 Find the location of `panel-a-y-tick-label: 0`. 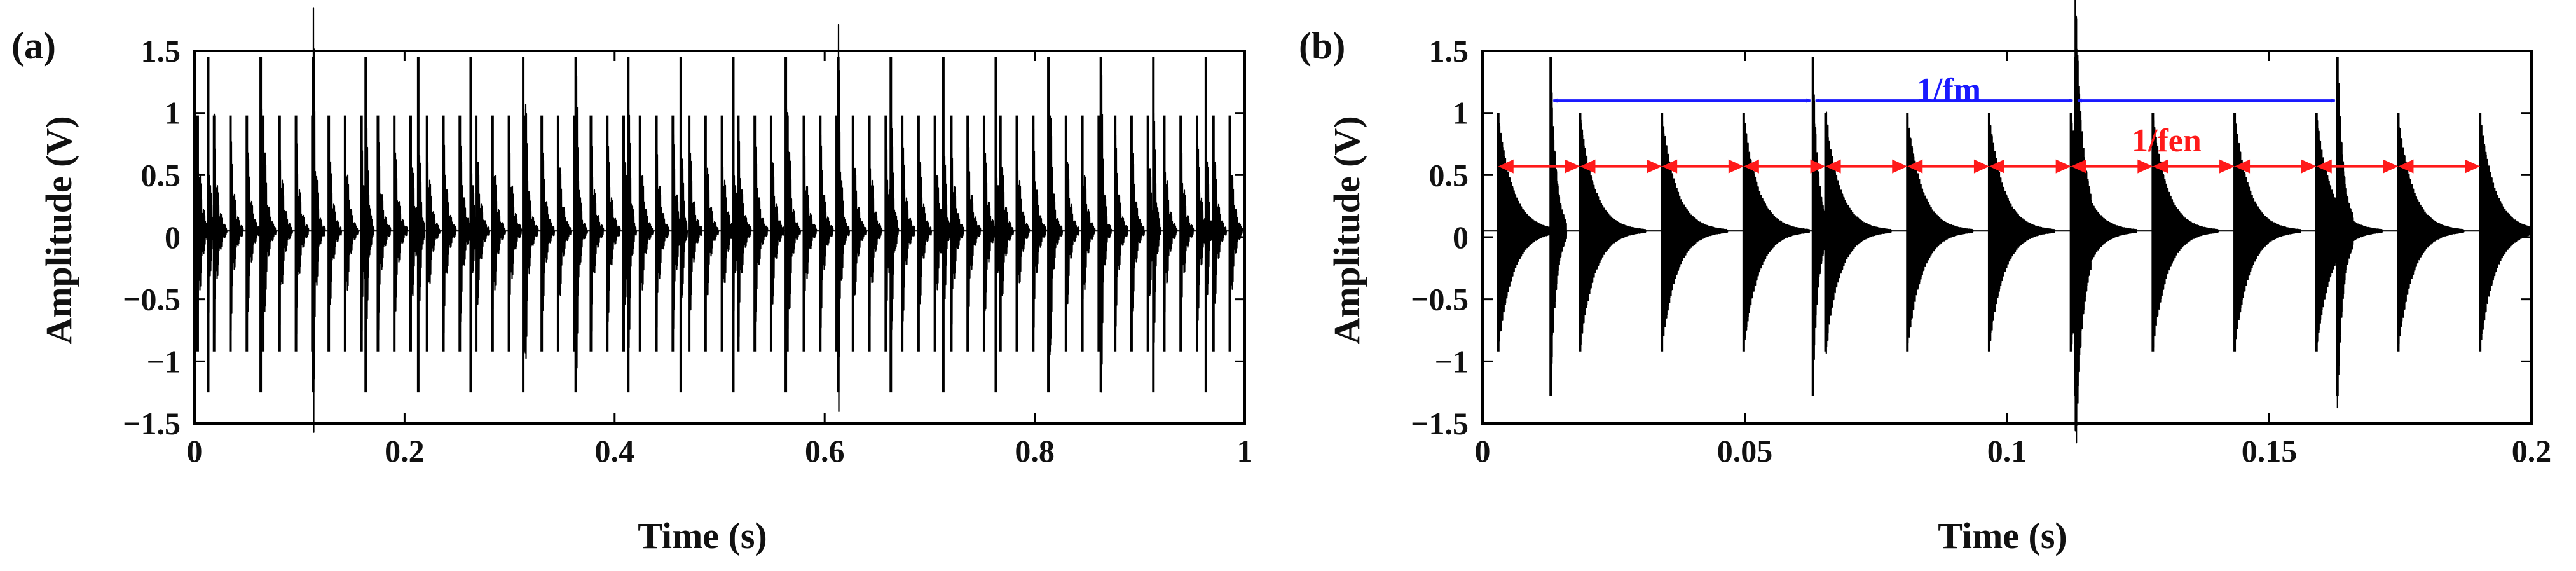

panel-a-y-tick-label: 0 is located at coordinates (173, 237).